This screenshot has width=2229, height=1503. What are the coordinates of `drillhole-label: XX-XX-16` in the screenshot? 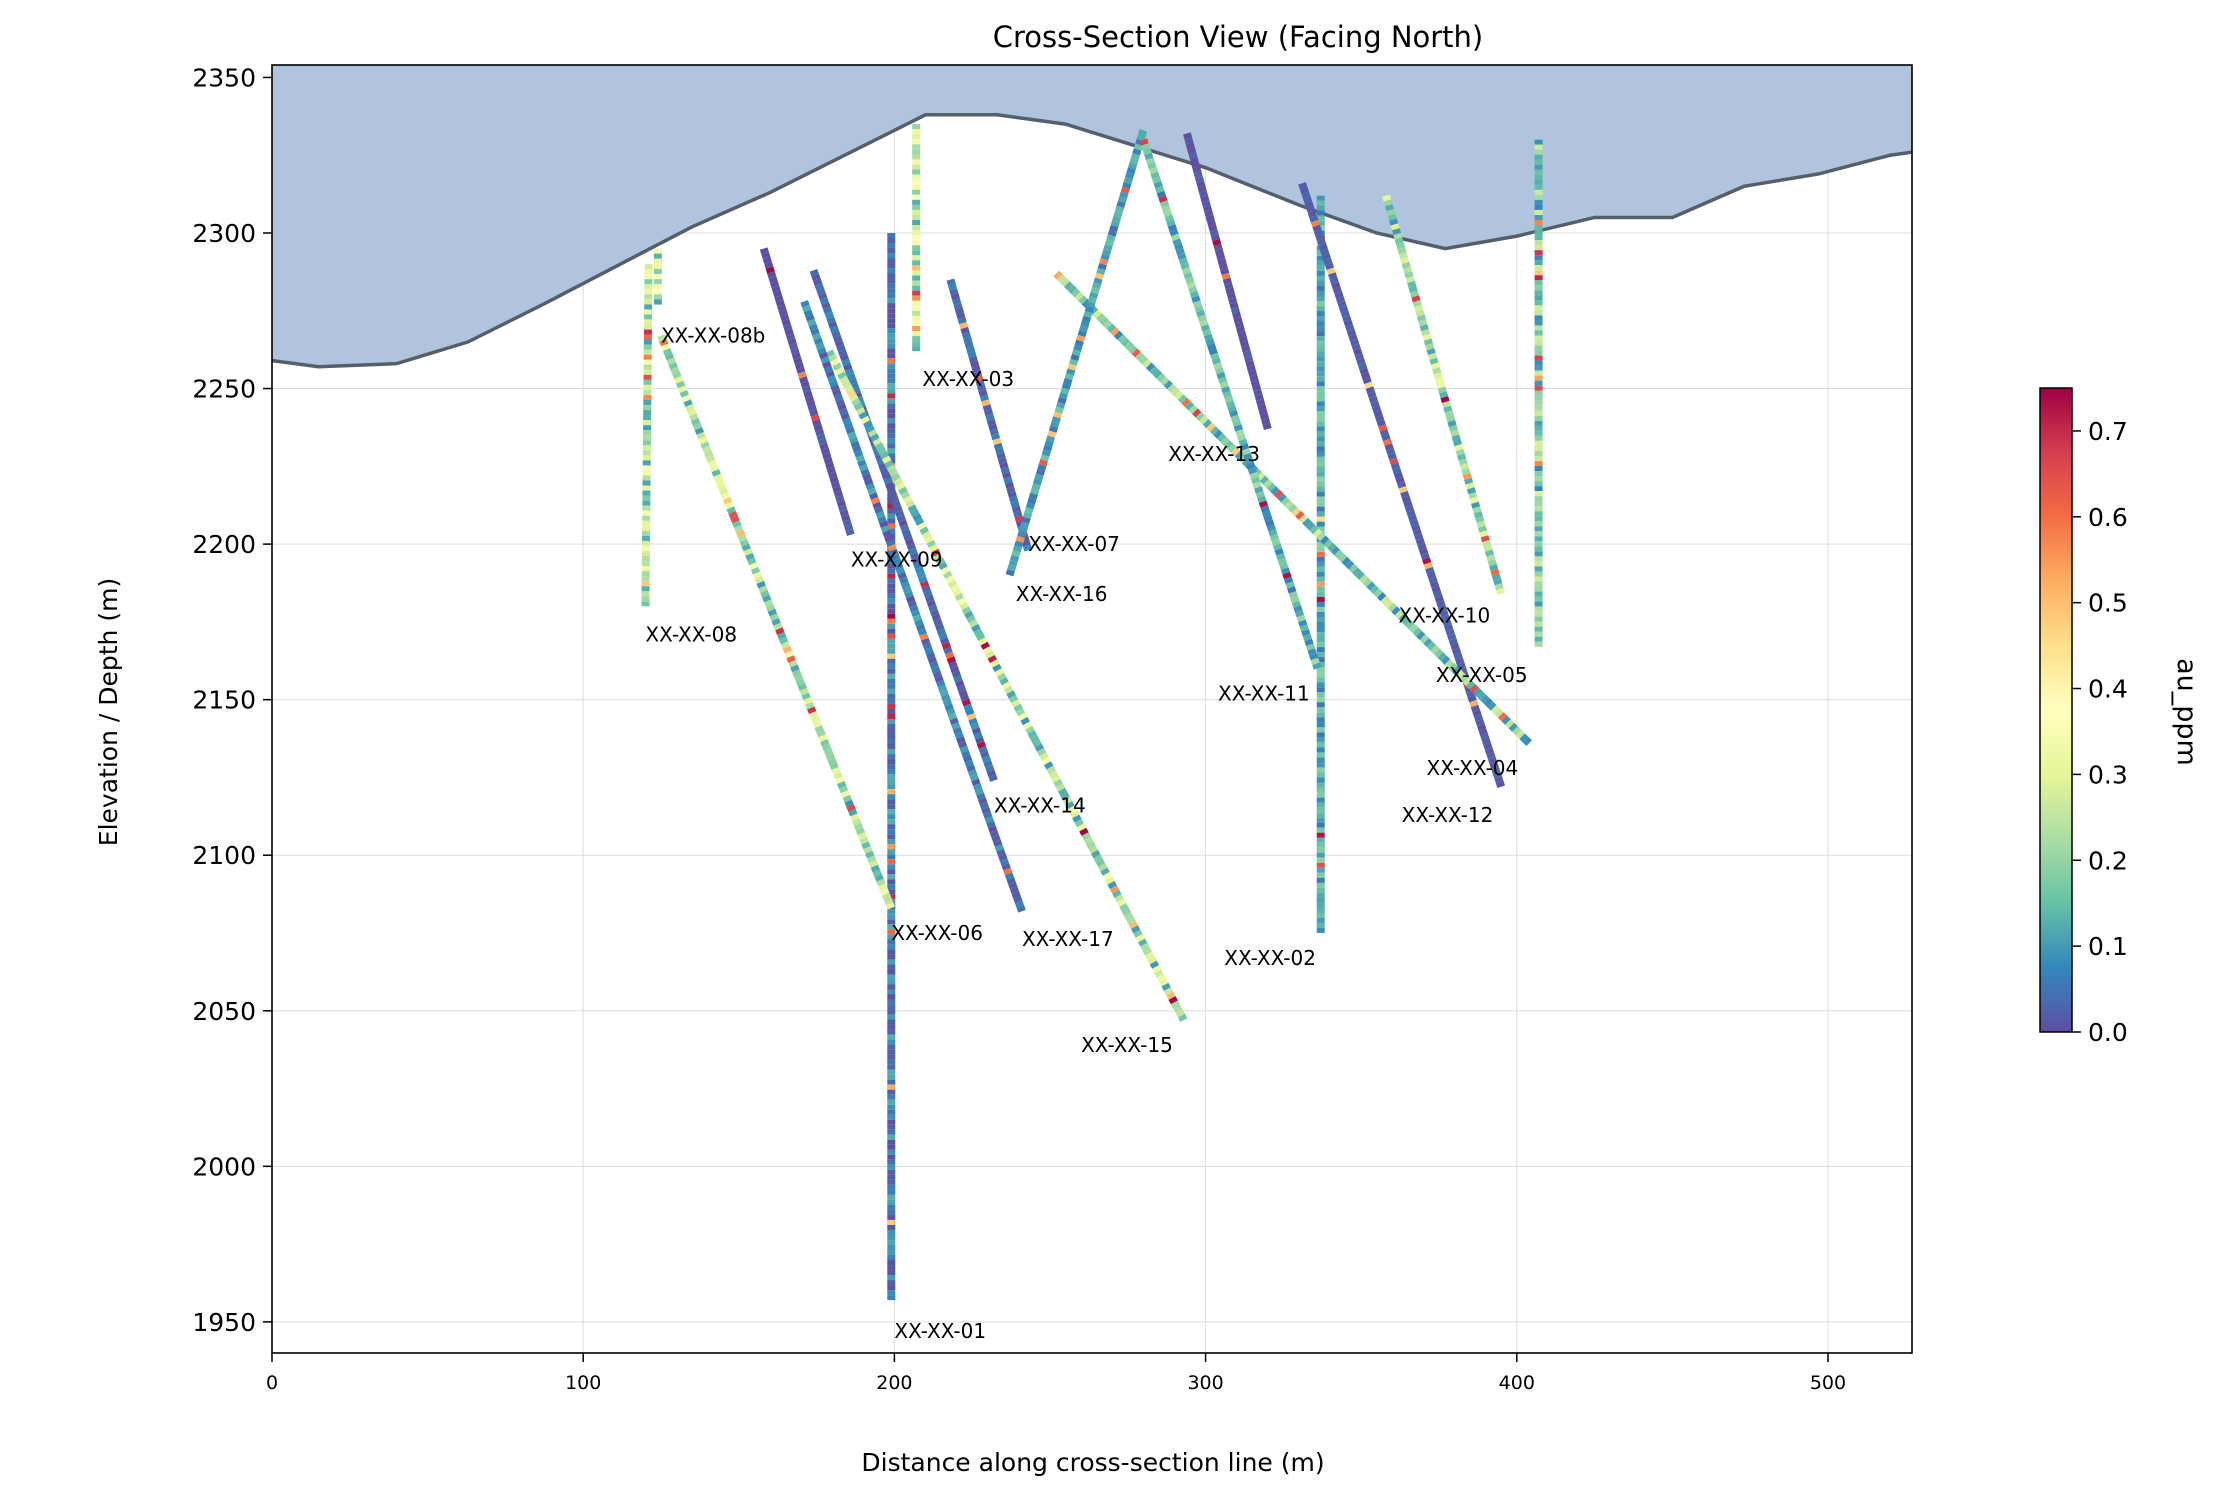 It's located at (1062, 594).